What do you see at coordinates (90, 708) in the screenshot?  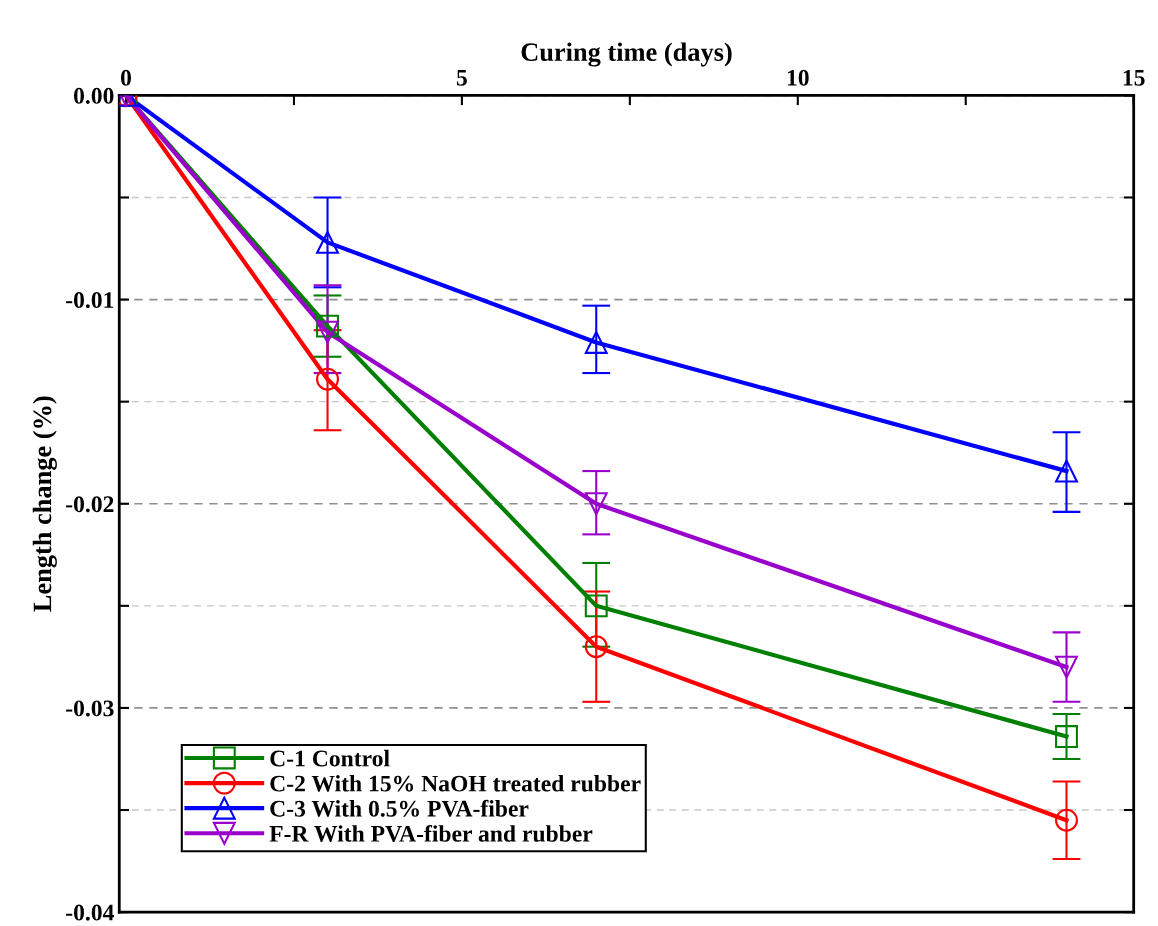 I see `y-tick-label: -0.03` at bounding box center [90, 708].